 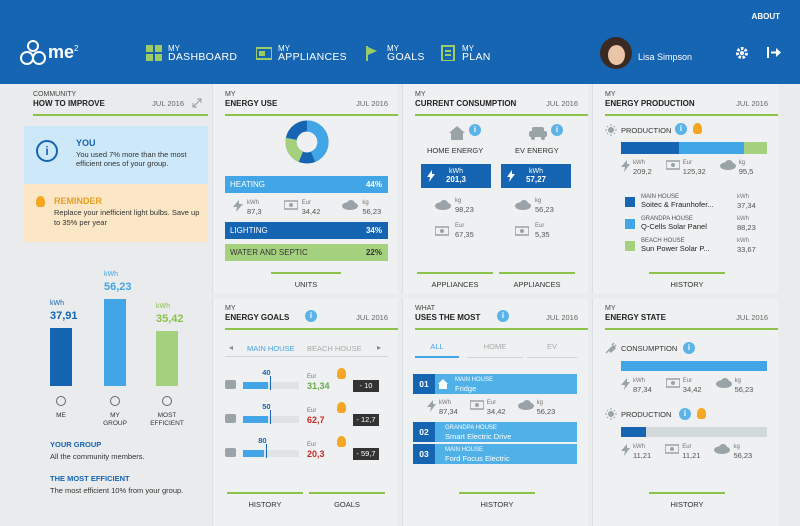 I want to click on consumption-stats: kWh 87,34 Eur 34,42 kg 56,23, so click(x=687, y=386).